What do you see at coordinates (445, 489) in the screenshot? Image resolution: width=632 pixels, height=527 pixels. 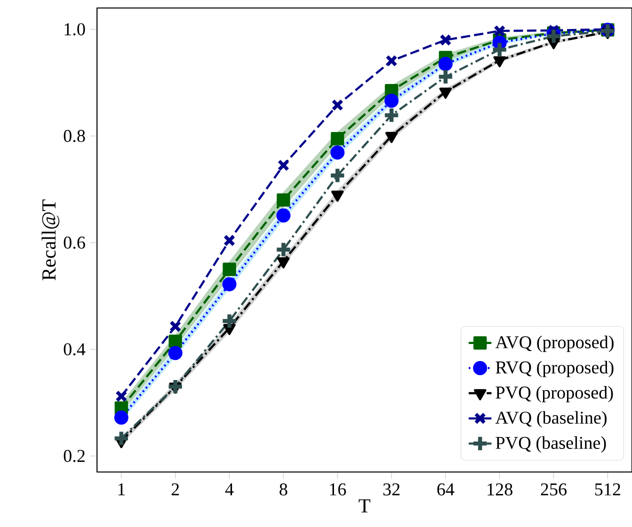 I see `x-tick-label: 64` at bounding box center [445, 489].